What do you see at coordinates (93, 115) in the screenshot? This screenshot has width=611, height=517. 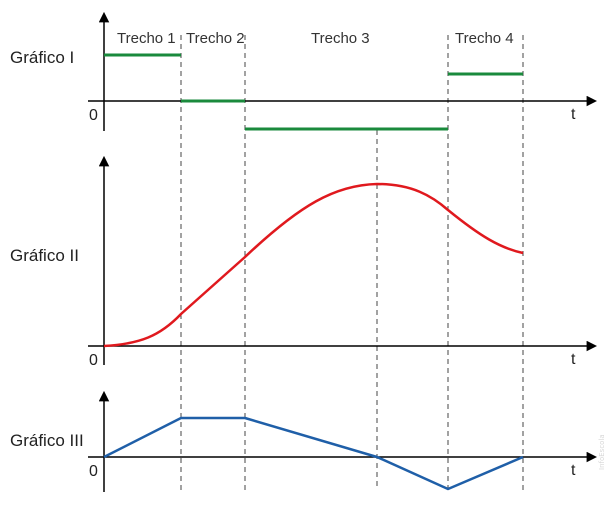 I see `graph-1-origin-label: 0` at bounding box center [93, 115].